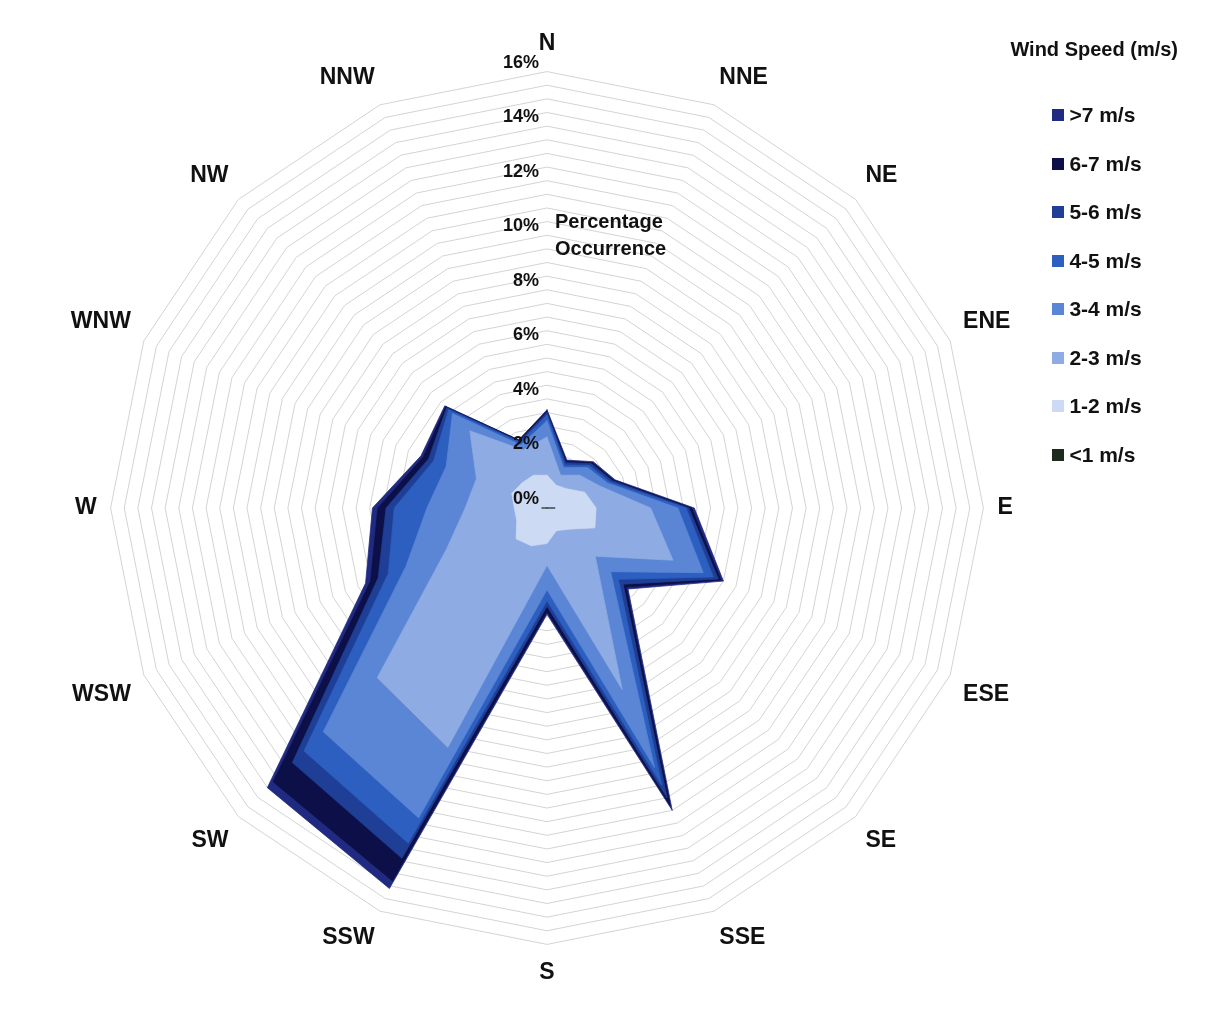 The image size is (1206, 1017). Describe the element at coordinates (210, 838) in the screenshot. I see `spoke-label: SW` at that location.